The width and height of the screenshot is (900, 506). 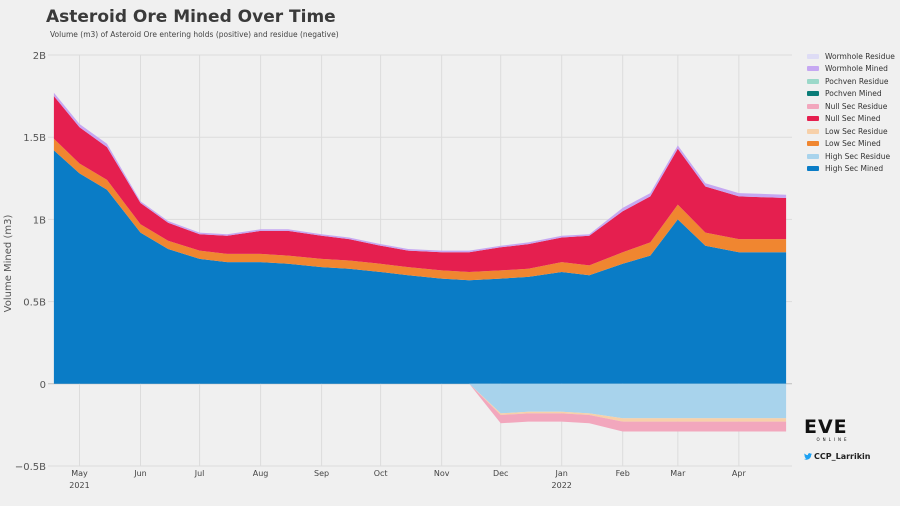 What do you see at coordinates (321, 473) in the screenshot?
I see `x-tick-label: Sep` at bounding box center [321, 473].